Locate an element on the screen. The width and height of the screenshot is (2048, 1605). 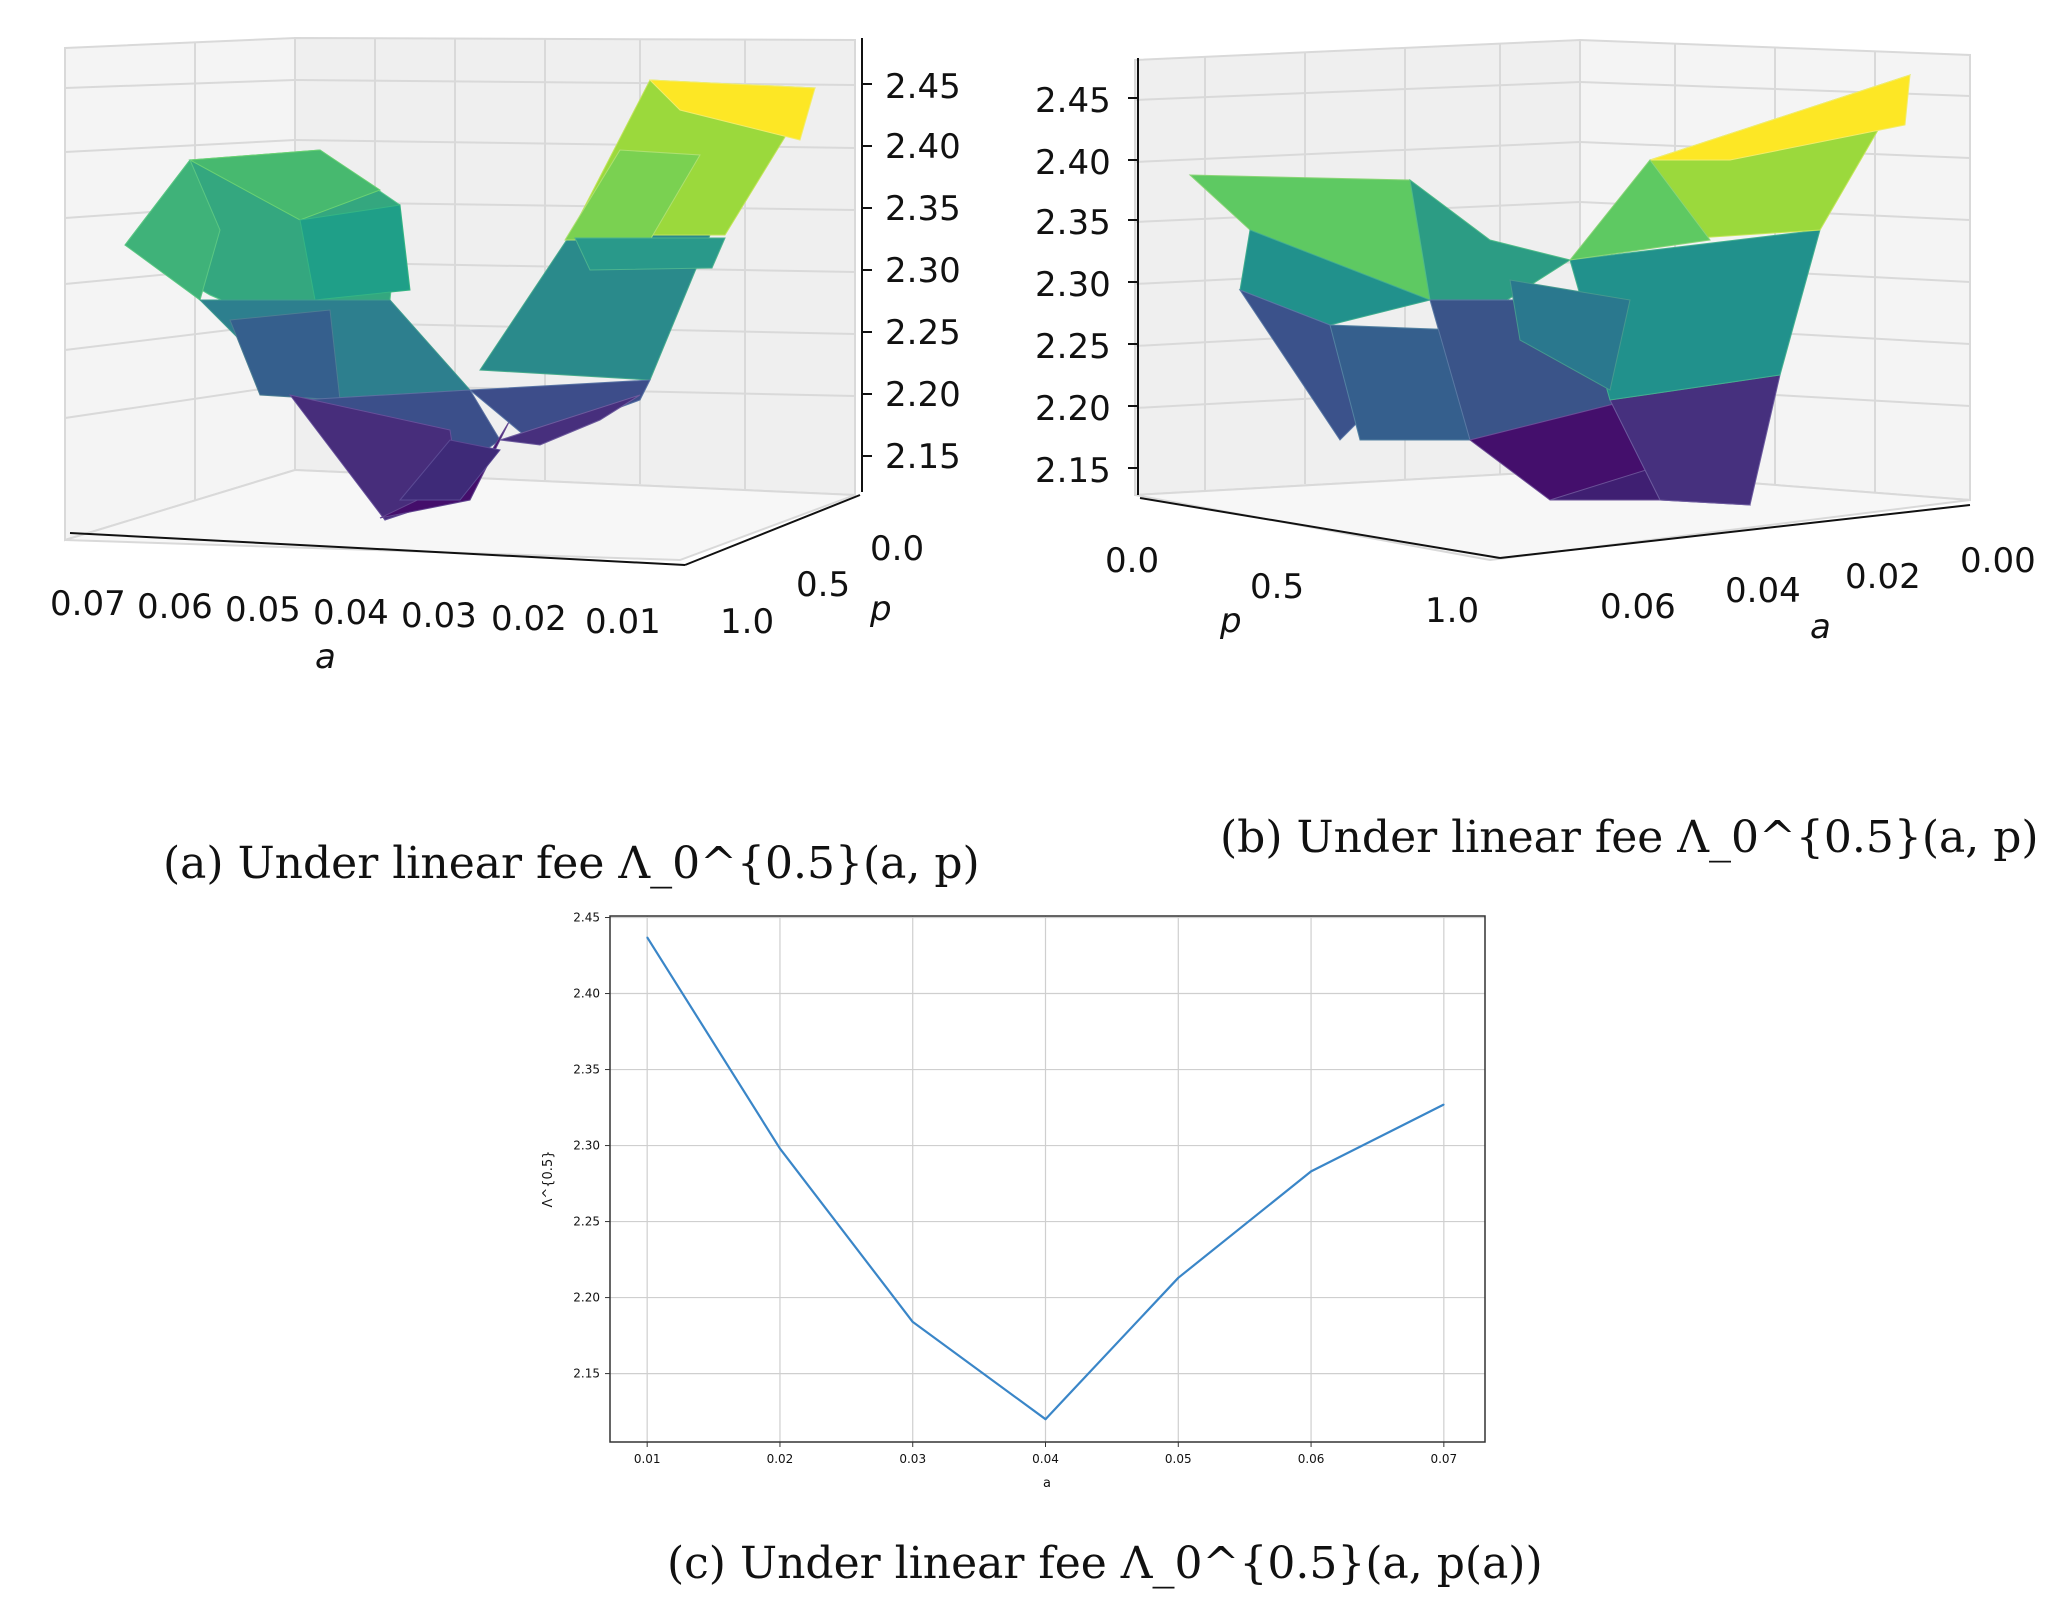
panel-a-z-tick-labels: 2.45 2.40 2.35 2.30 2.25 2.20 2.15 is located at coordinates (923, 272).